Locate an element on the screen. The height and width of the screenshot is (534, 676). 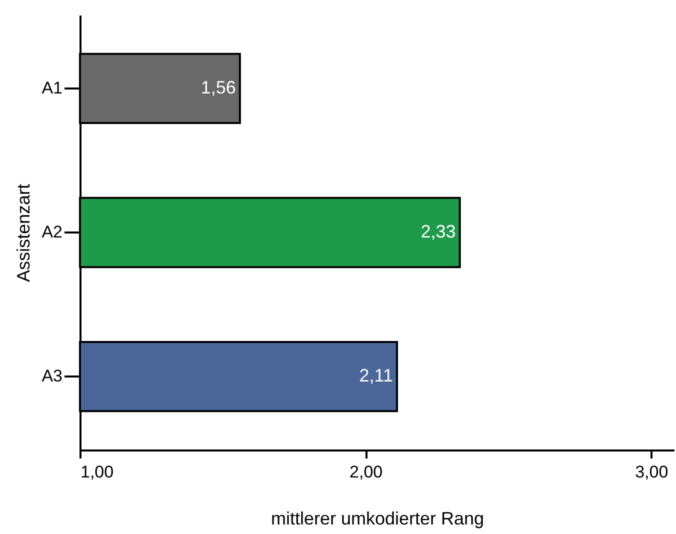
data-label: 2,33 is located at coordinates (438, 232).